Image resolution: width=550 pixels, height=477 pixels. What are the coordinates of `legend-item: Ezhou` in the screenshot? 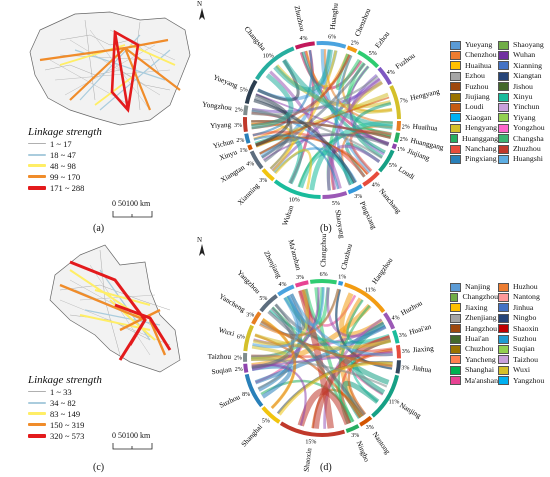 It's located at (474, 76).